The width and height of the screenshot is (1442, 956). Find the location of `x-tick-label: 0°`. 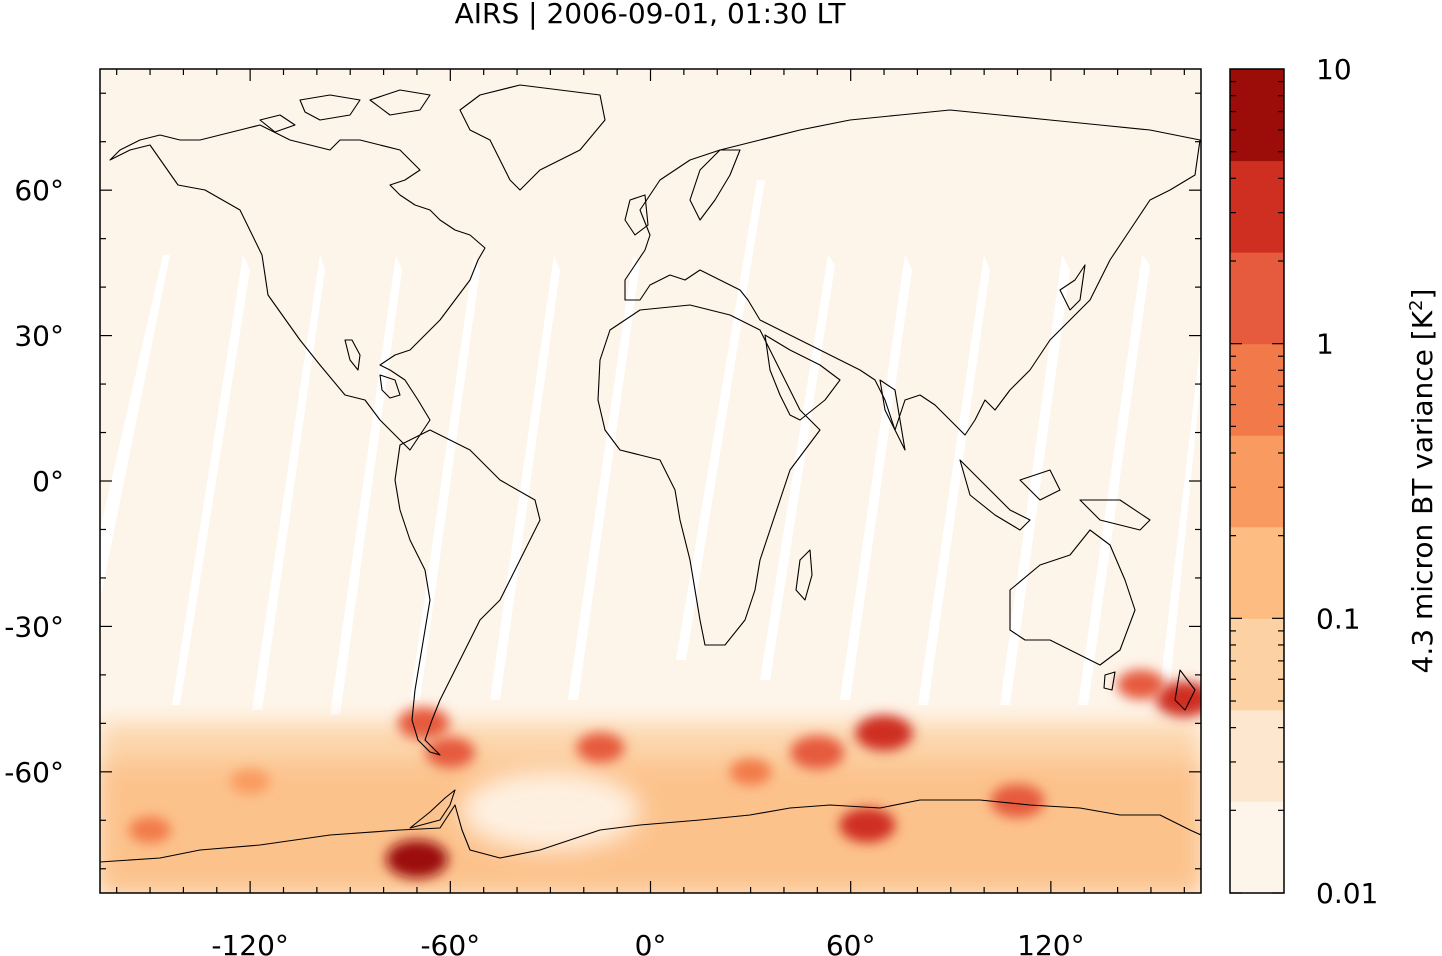

x-tick-label: 0° is located at coordinates (651, 942).